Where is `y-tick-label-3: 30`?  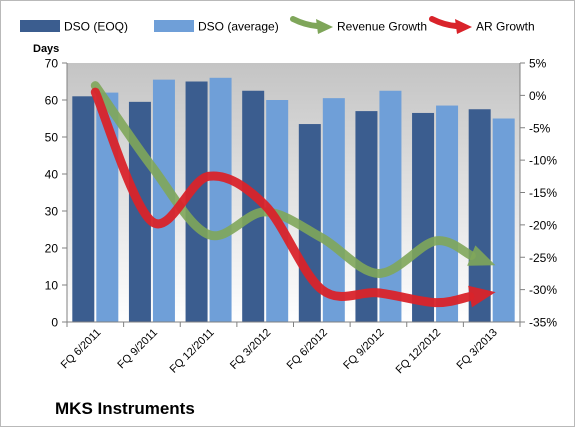
y-tick-label-3: 30 is located at coordinates (52, 212).